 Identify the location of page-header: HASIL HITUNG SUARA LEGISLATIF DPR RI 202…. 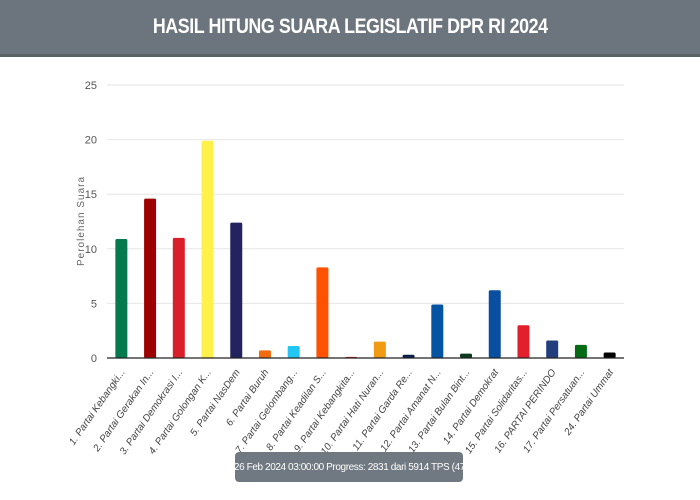
(350, 28).